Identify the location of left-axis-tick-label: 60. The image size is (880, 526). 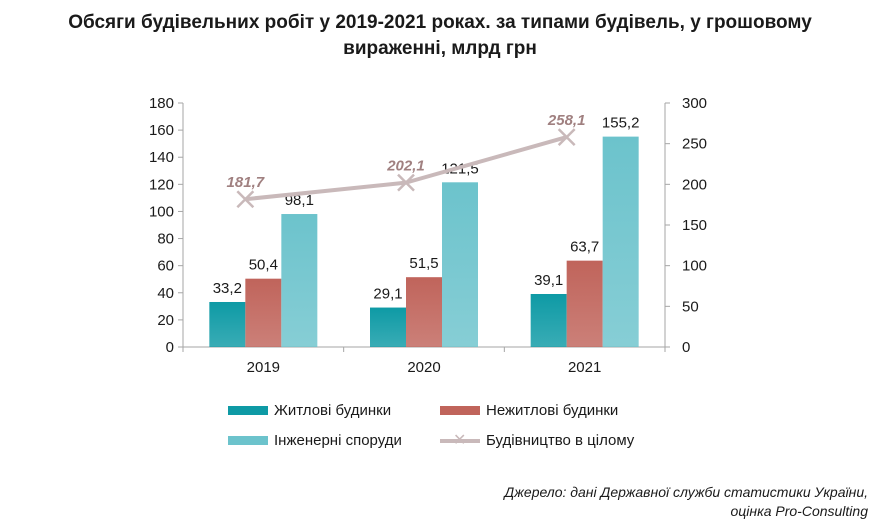
(165, 266).